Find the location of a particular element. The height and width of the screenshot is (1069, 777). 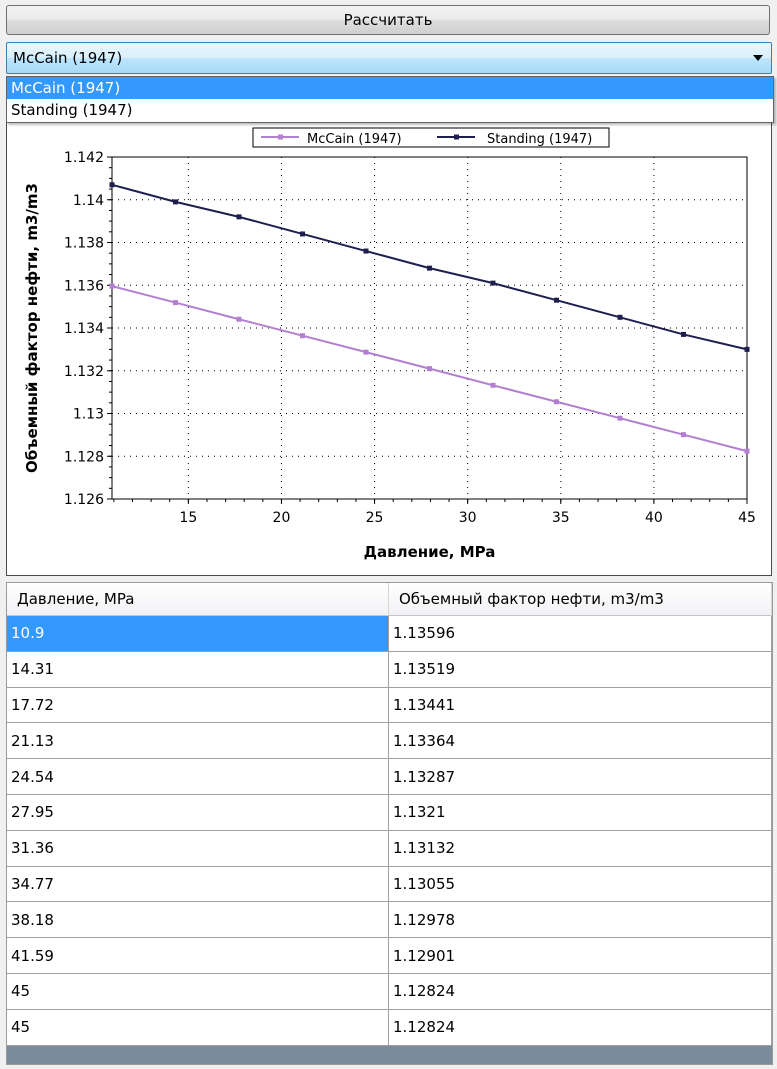

correlation-dropdown-list: McCain (1947) Standing (1947) is located at coordinates (390, 99).